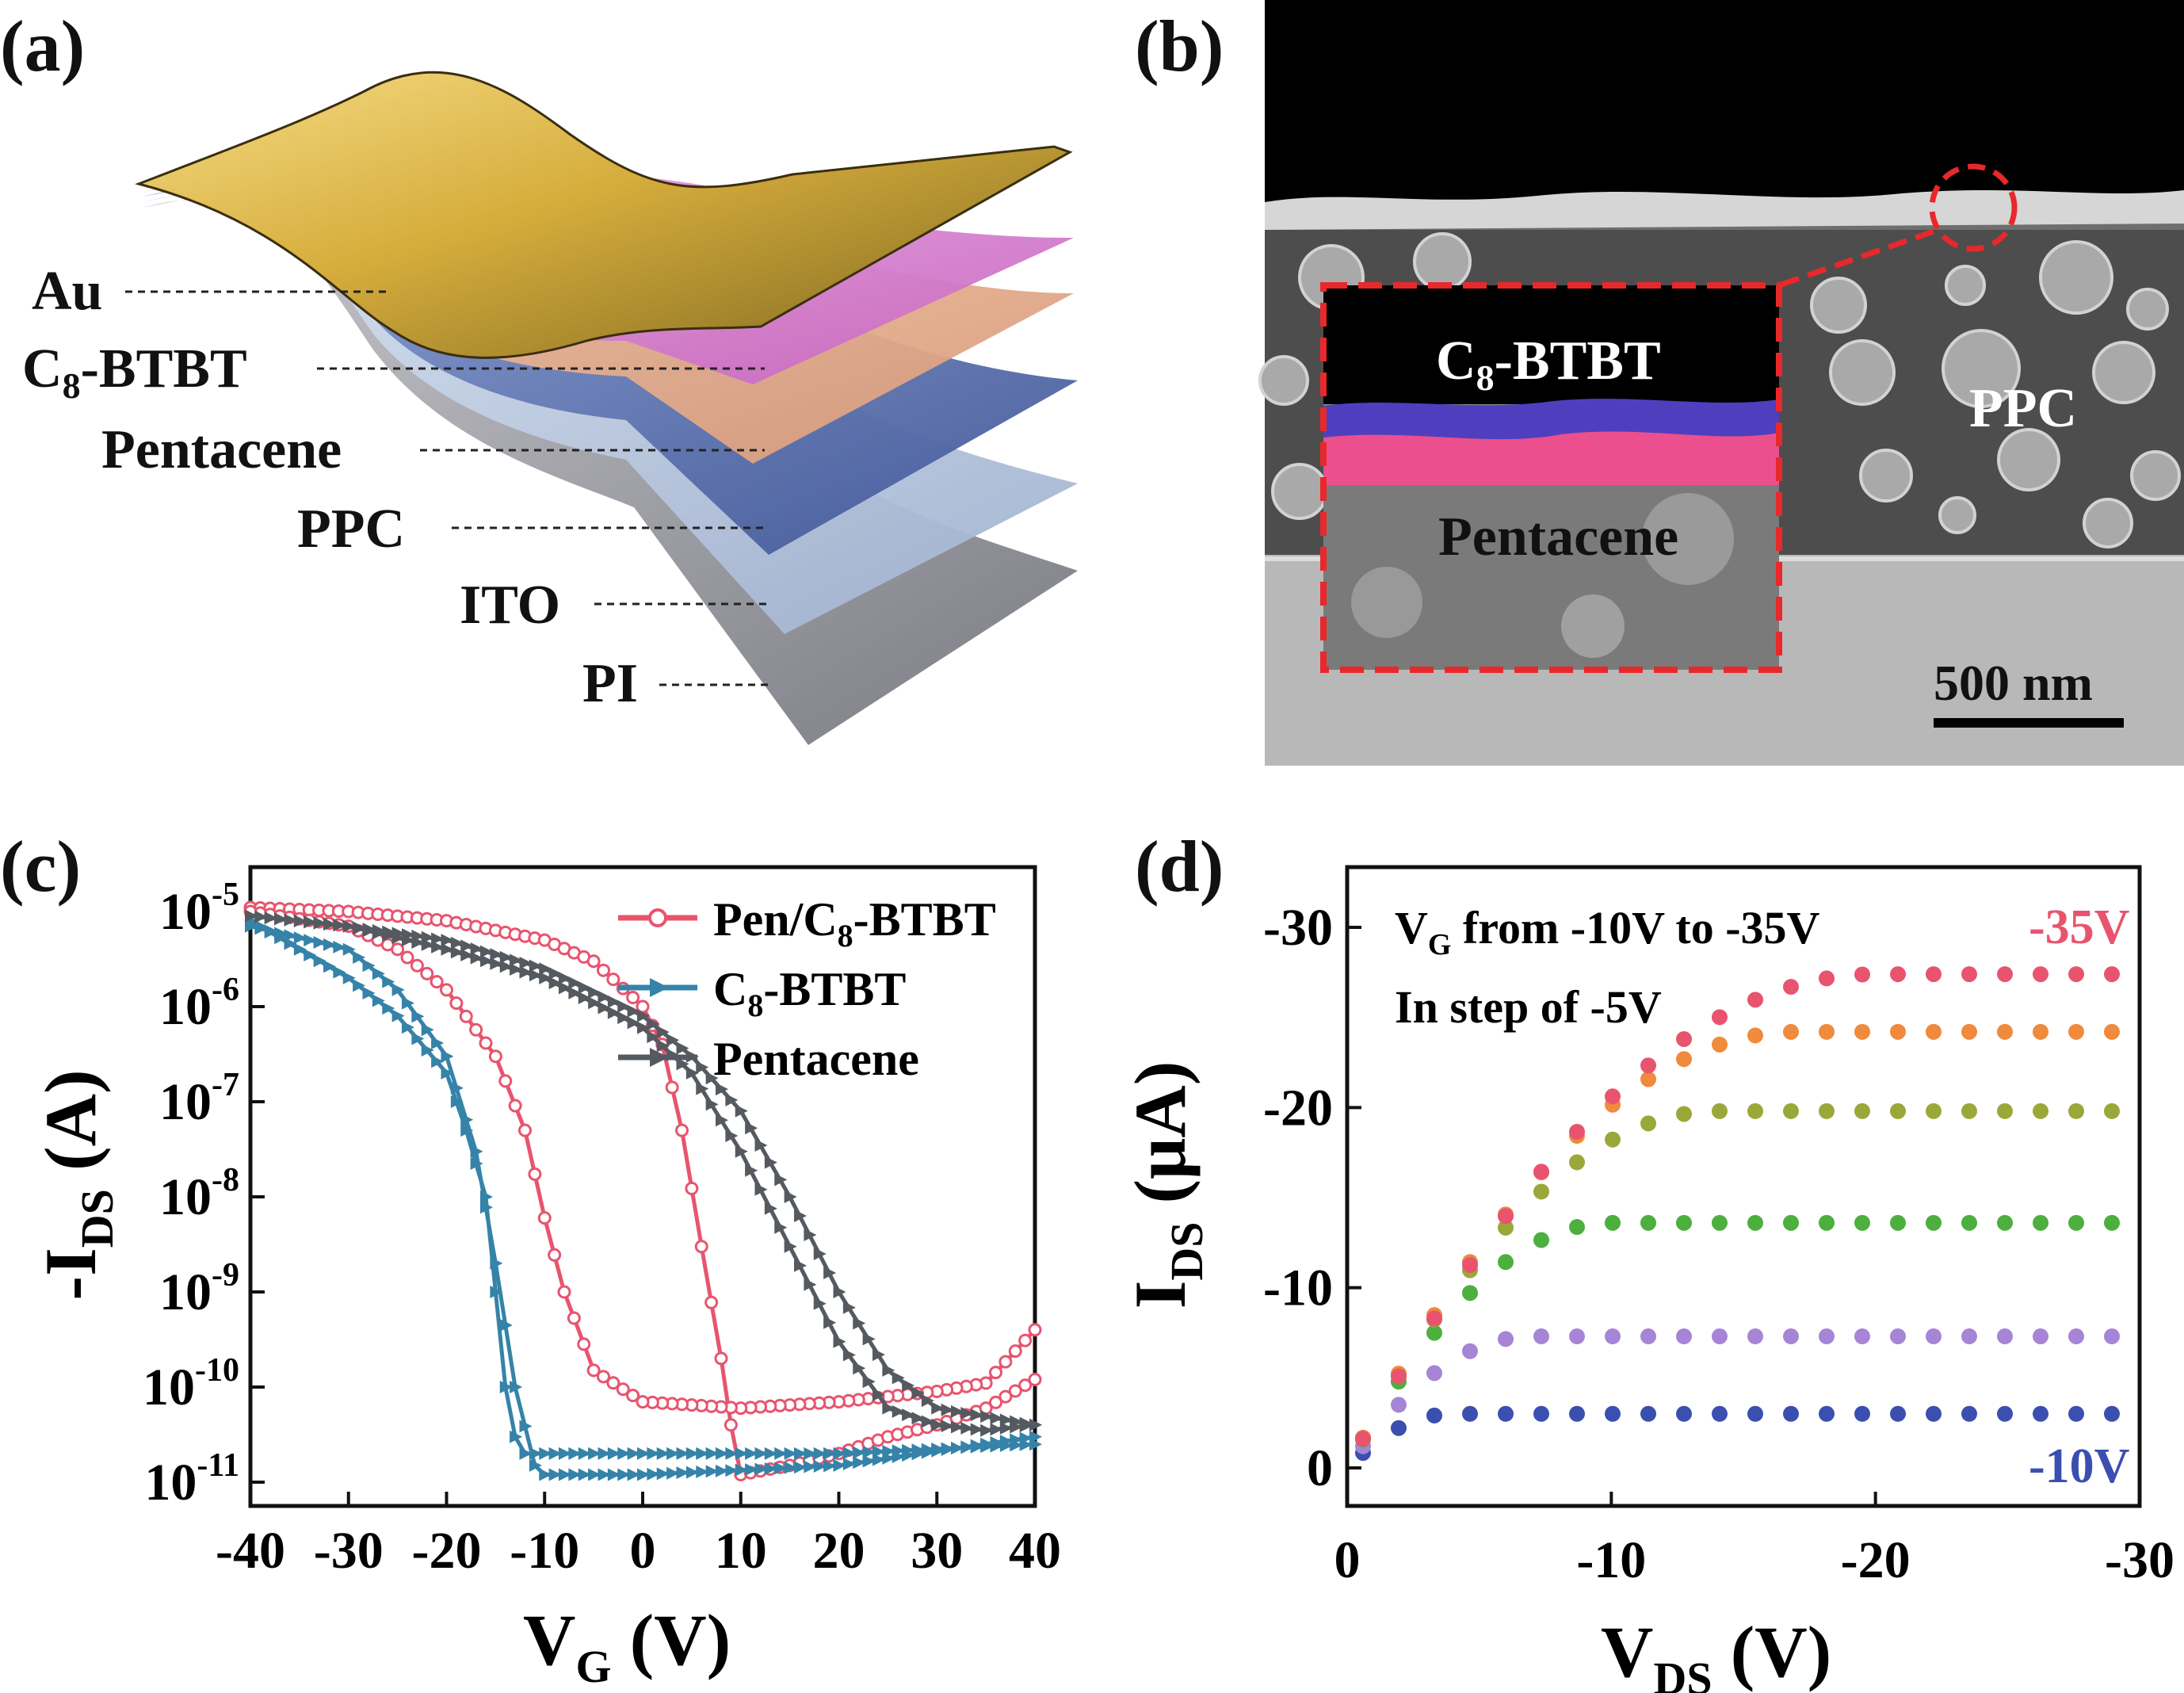 The height and width of the screenshot is (1693, 2184). Describe the element at coordinates (447, 1551) in the screenshot. I see `xtick-label-c: -20` at that location.